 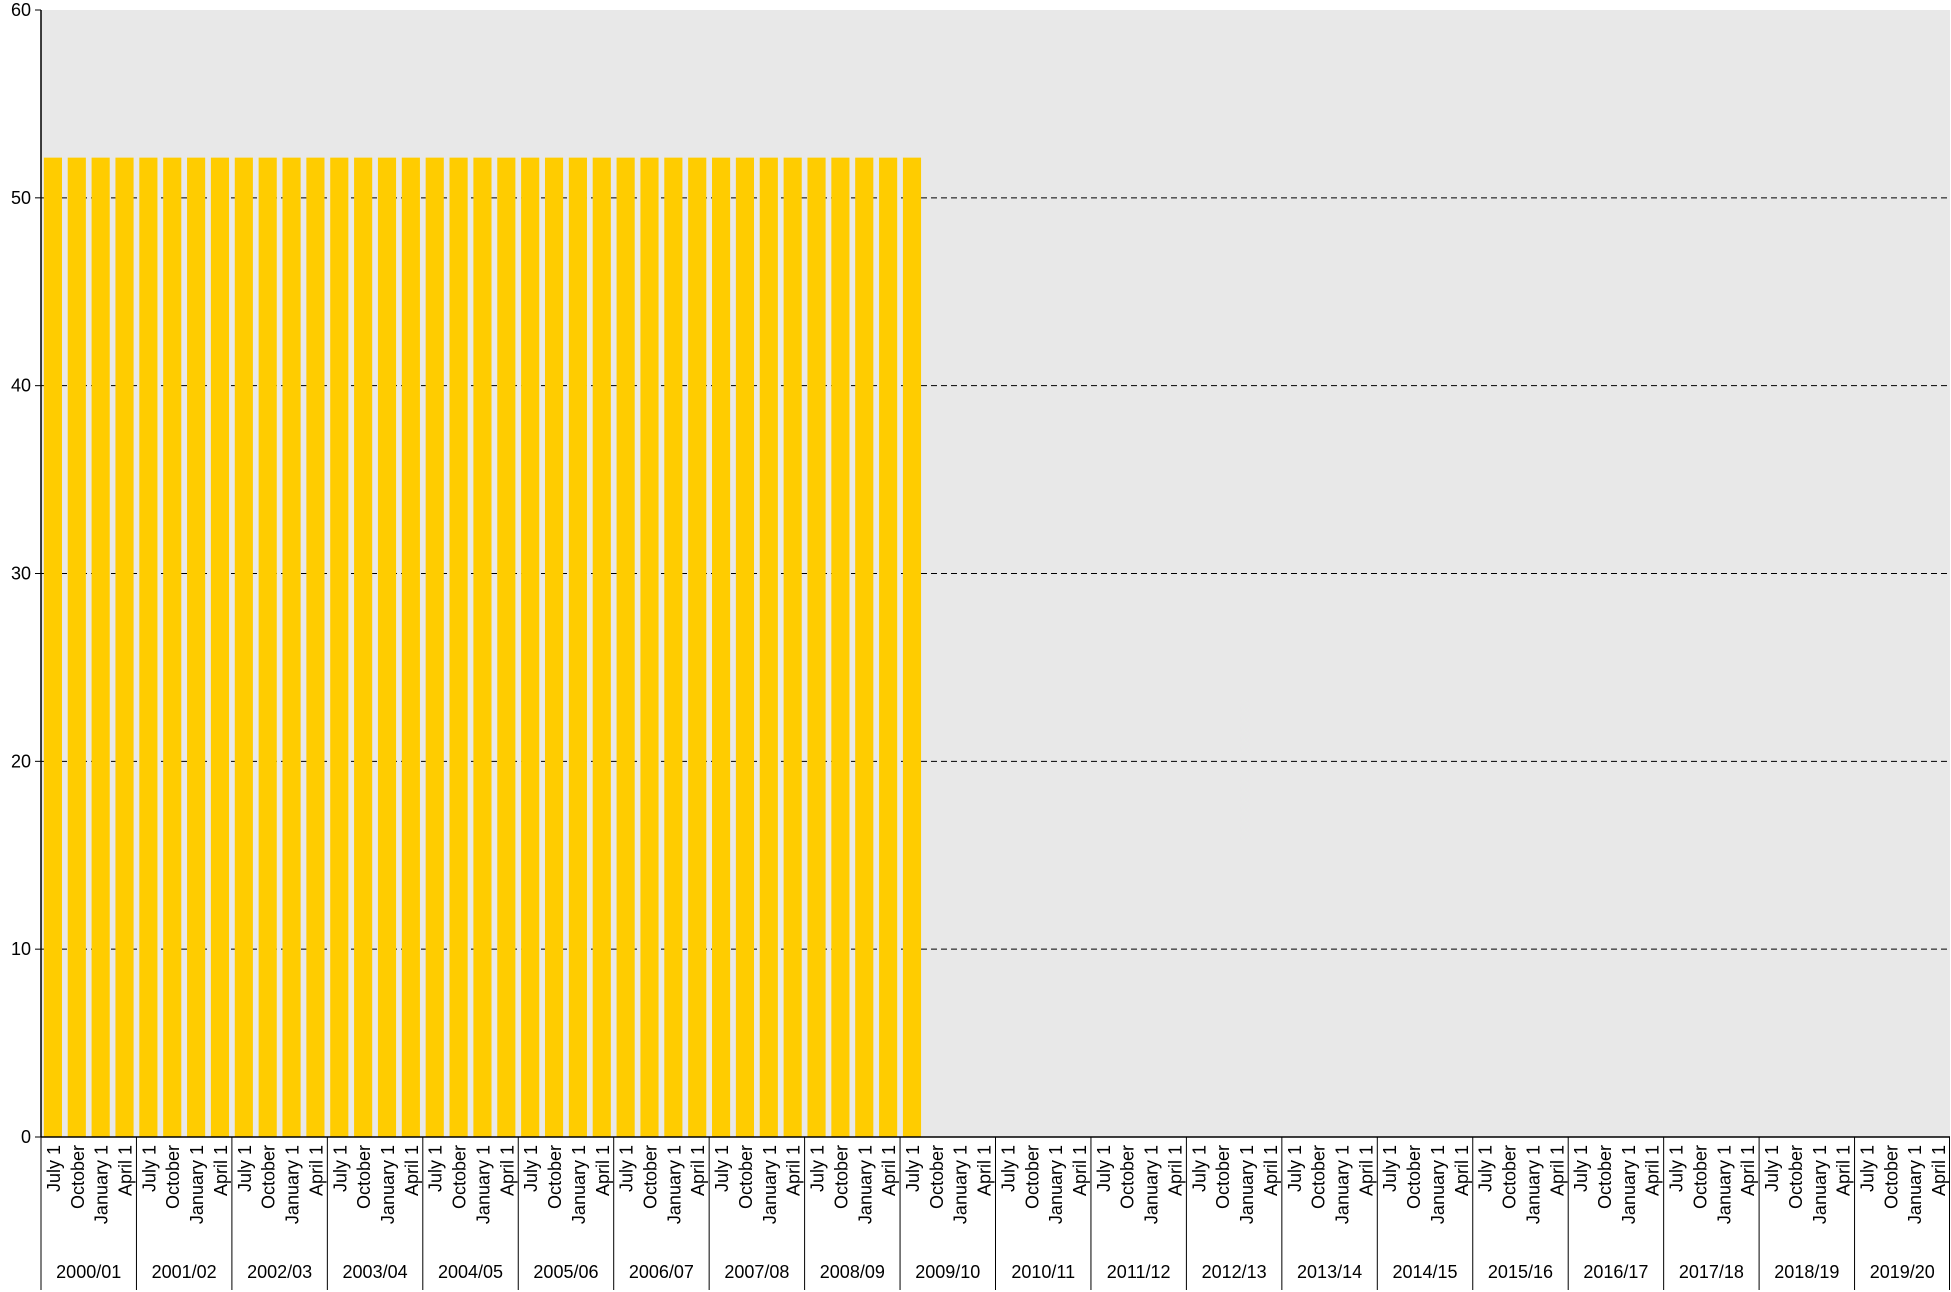 I want to click on year-label: 2010/11, so click(x=1043, y=1272).